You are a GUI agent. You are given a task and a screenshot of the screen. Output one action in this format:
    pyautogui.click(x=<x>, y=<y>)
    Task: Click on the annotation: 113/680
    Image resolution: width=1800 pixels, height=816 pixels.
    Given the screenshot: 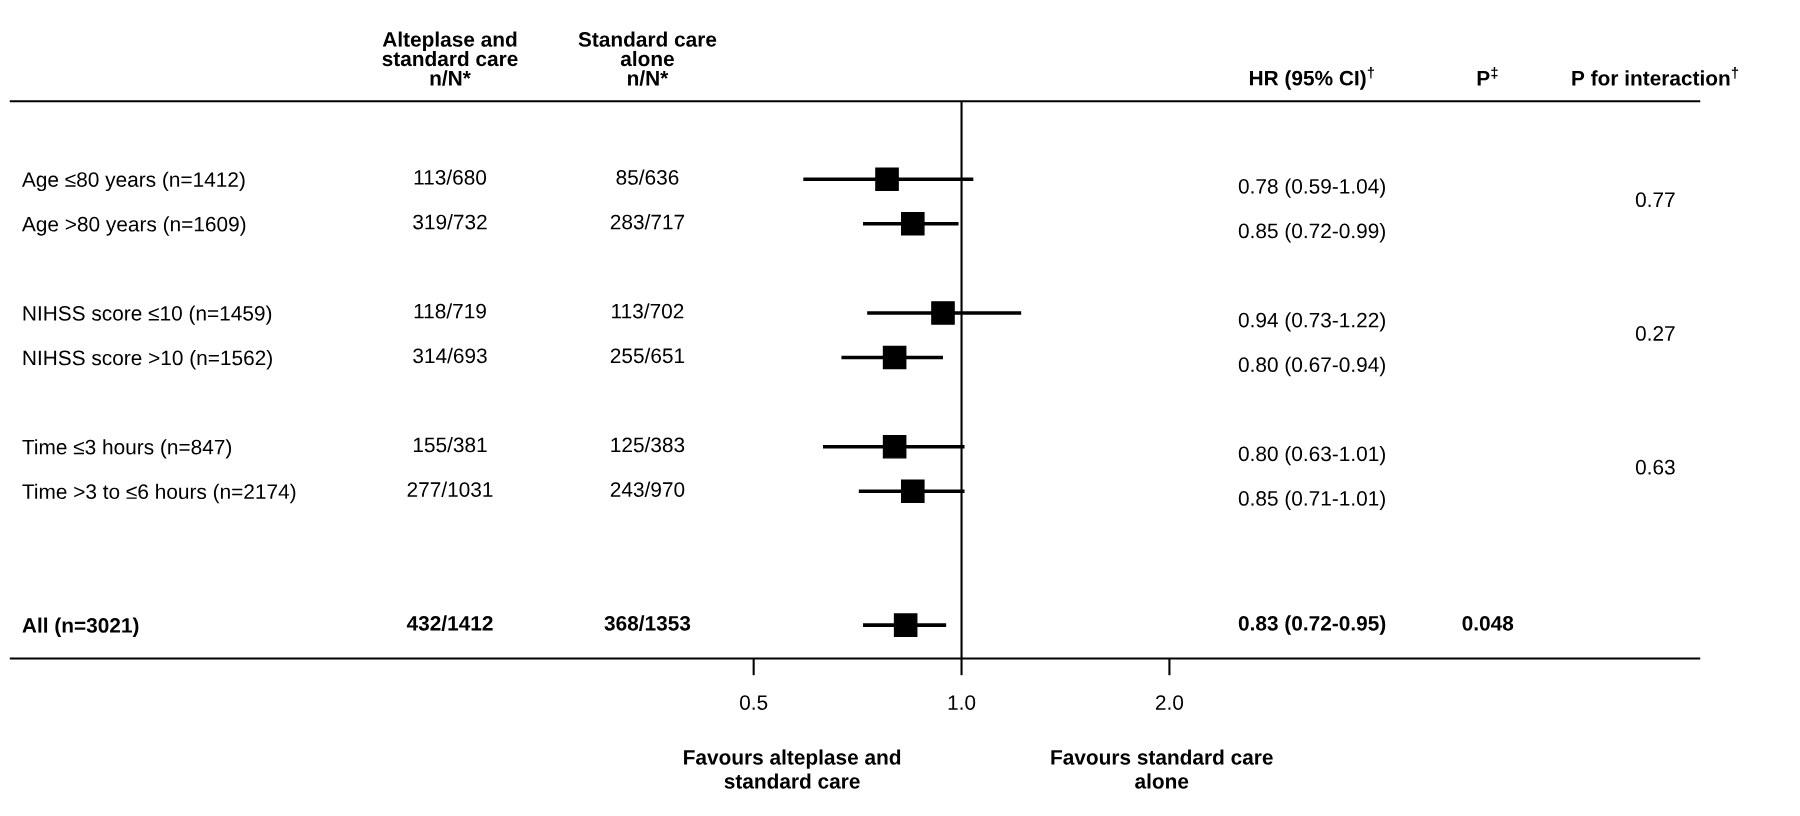 What is the action you would take?
    pyautogui.click(x=450, y=177)
    